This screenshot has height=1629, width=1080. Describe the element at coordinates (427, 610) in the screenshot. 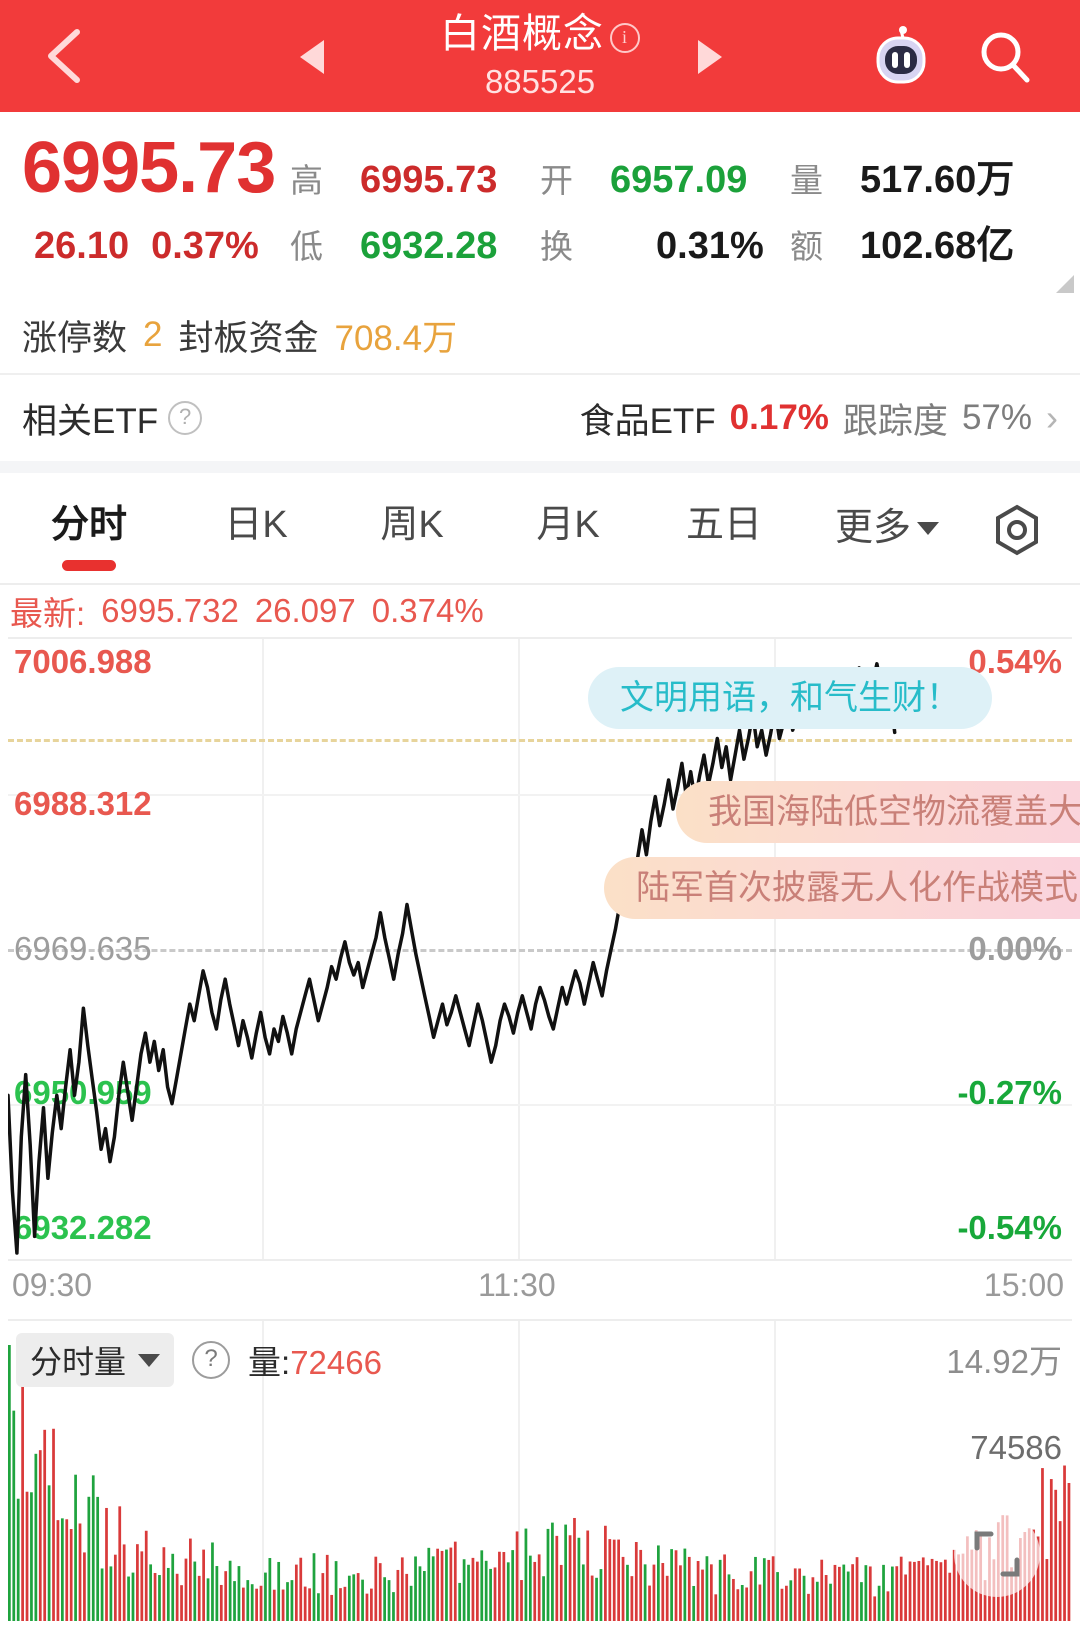

I see `latest-percent: 0.374%` at that location.